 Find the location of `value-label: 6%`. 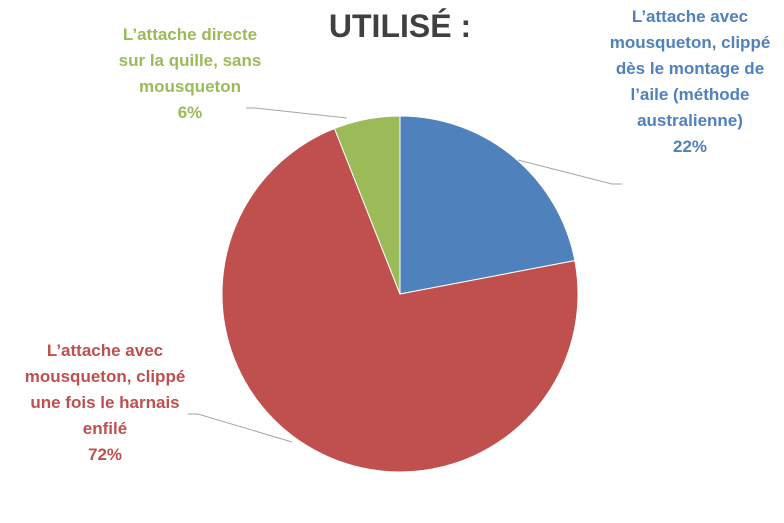

value-label: 6% is located at coordinates (190, 112).